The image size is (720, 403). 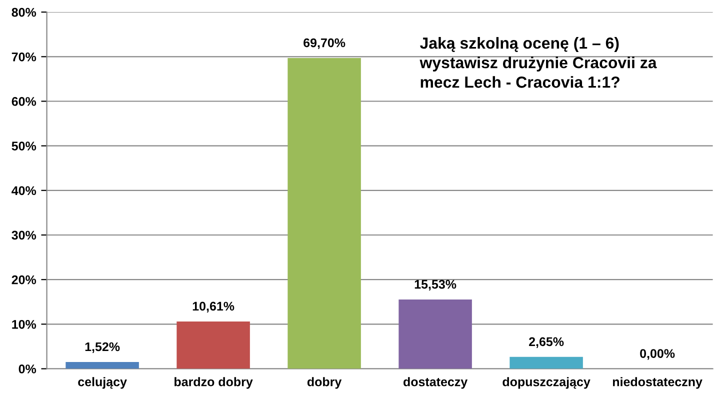 I want to click on data-label: 0,00%, so click(x=657, y=354).